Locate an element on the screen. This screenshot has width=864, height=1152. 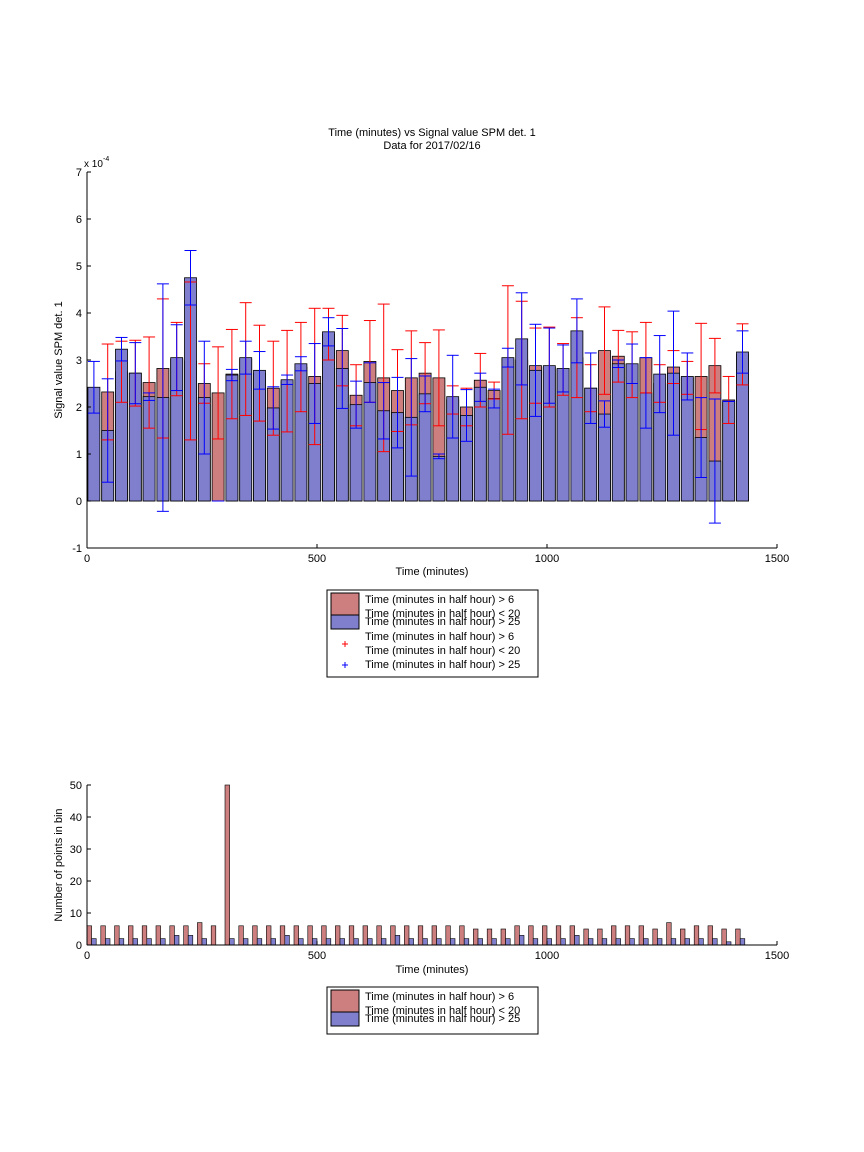
chart1-x-tick-label: 500 is located at coordinates (317, 559).